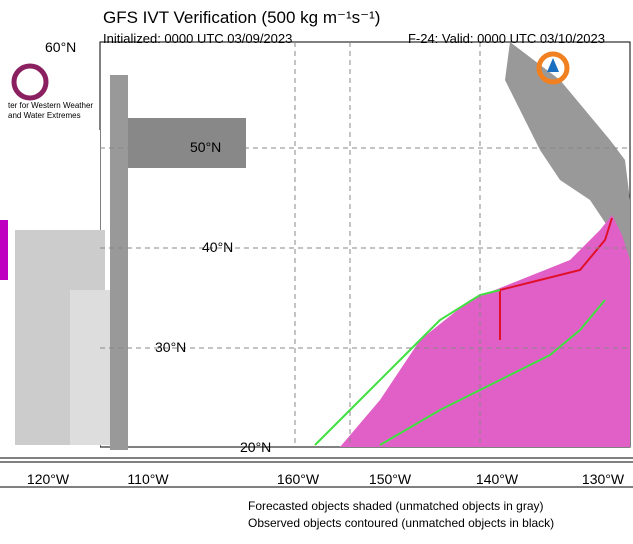 The image size is (633, 544). What do you see at coordinates (603, 479) in the screenshot?
I see `lon-label: 130°W` at bounding box center [603, 479].